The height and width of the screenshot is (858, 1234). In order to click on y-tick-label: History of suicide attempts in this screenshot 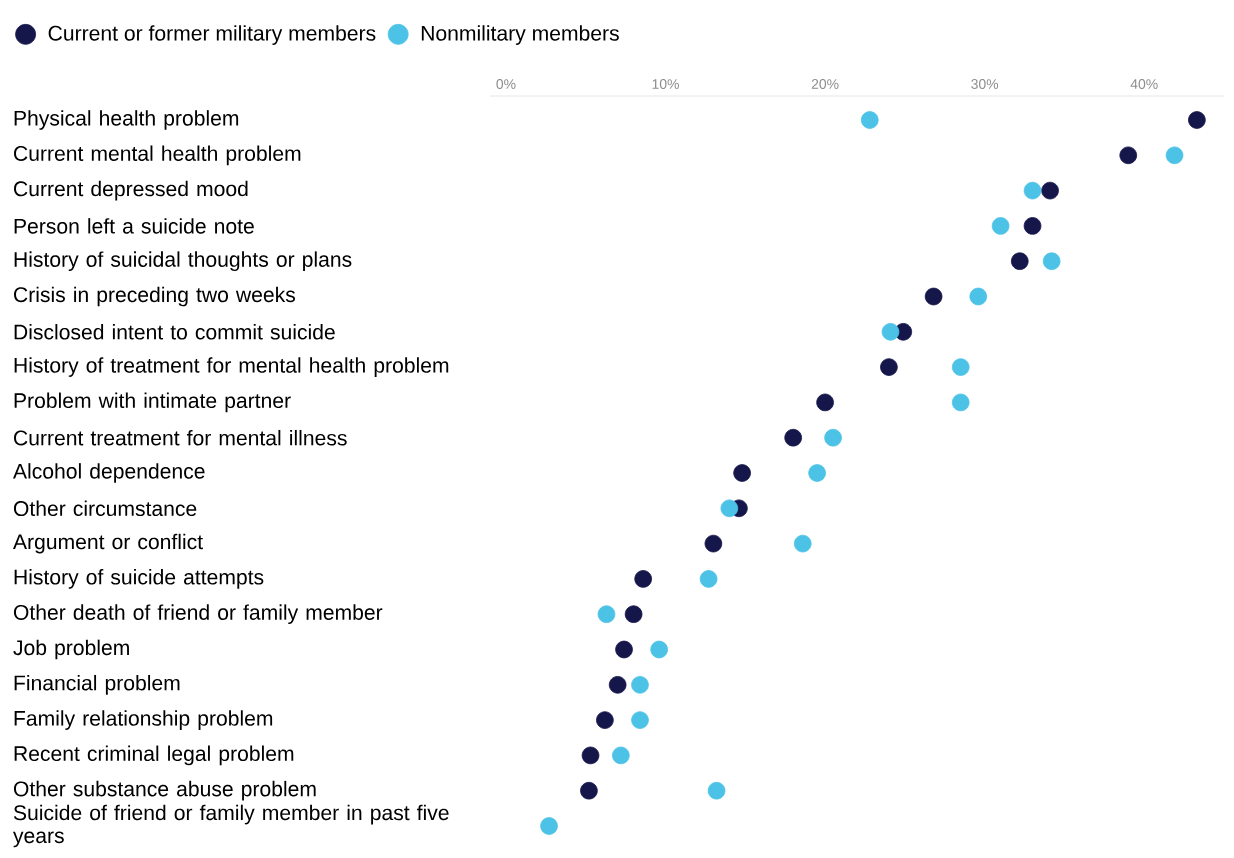, I will do `click(139, 579)`.